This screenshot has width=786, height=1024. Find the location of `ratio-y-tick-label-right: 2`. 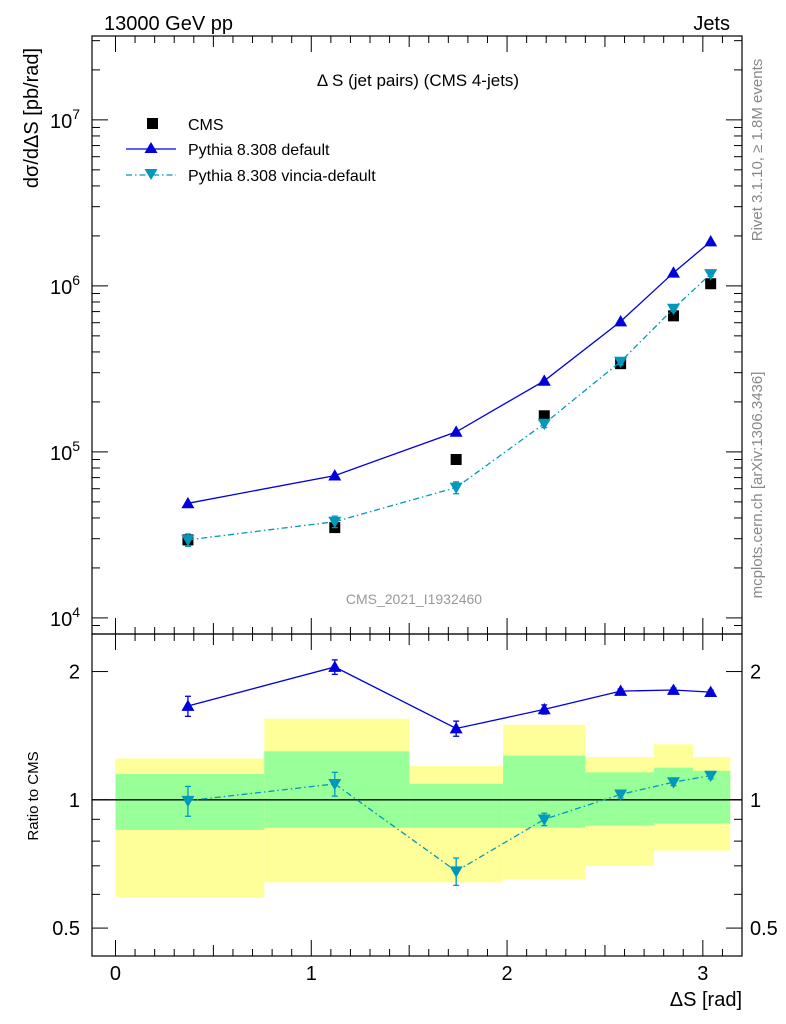

ratio-y-tick-label-right: 2 is located at coordinates (755, 673).